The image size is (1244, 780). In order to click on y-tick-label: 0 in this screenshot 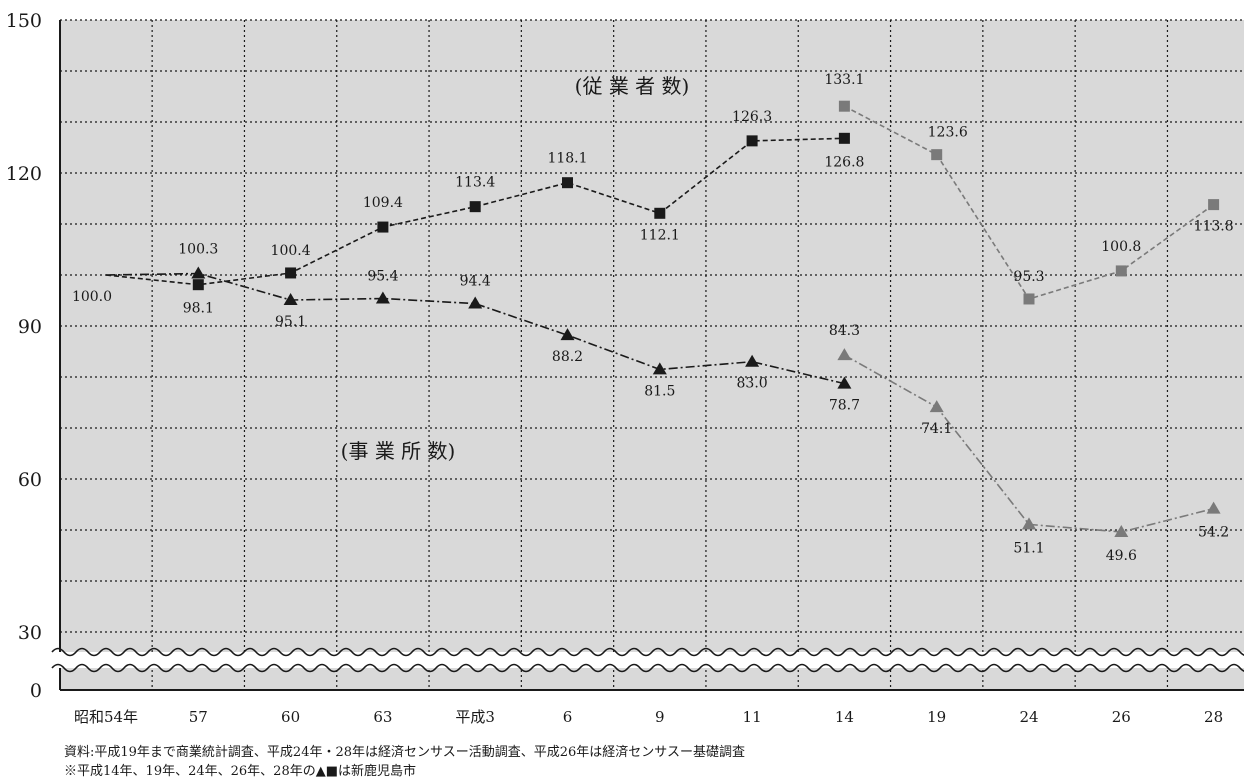, I will do `click(36, 691)`.